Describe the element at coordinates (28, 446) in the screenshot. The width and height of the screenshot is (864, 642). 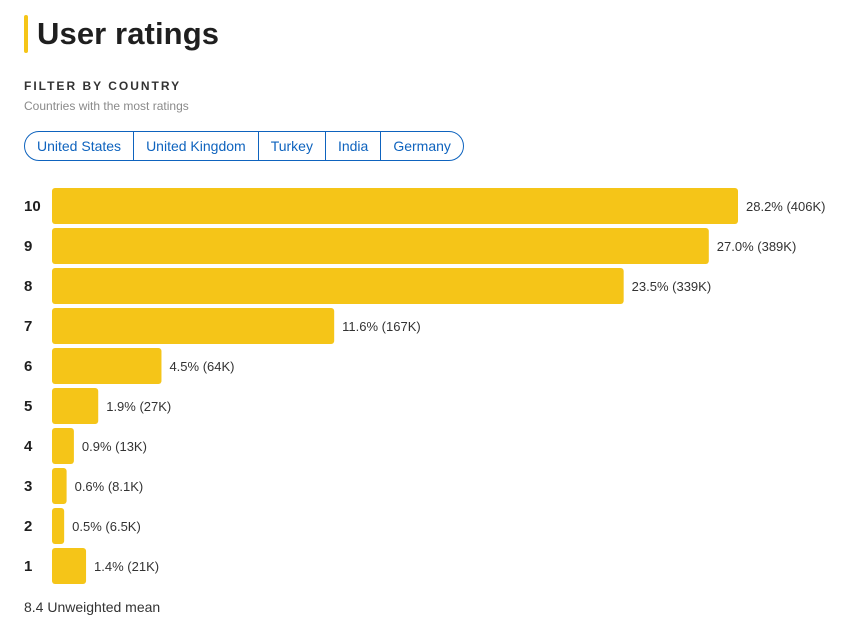
I see `rating-label-4: 4` at that location.